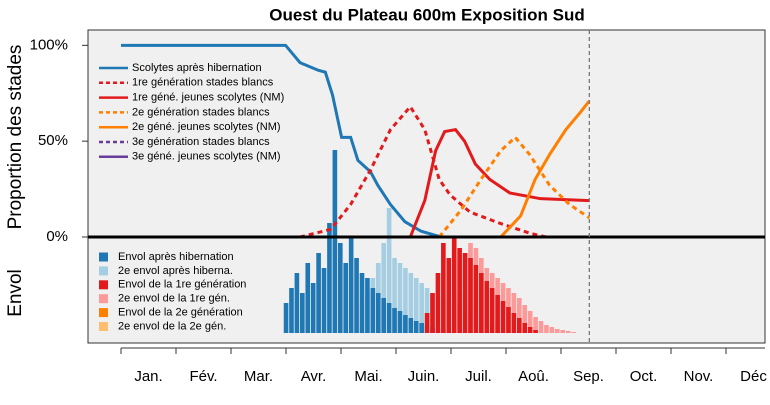  What do you see at coordinates (182, 285) in the screenshot?
I see `legend-label: Envol de la 1re génération` at bounding box center [182, 285].